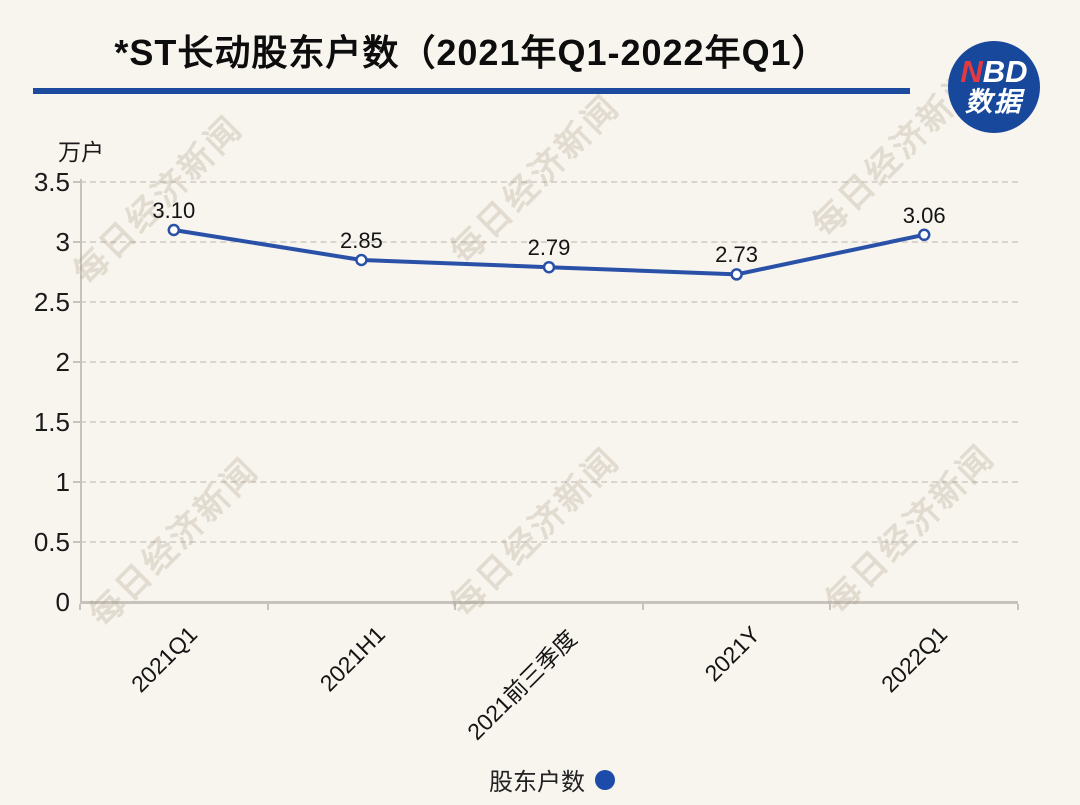  What do you see at coordinates (51, 302) in the screenshot?
I see `y-axis-label: 2.5` at bounding box center [51, 302].